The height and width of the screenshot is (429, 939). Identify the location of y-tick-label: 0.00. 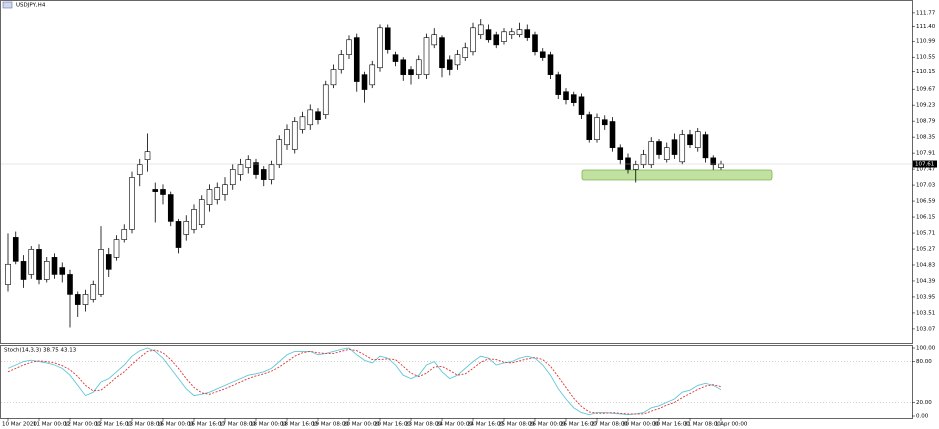
(922, 417).